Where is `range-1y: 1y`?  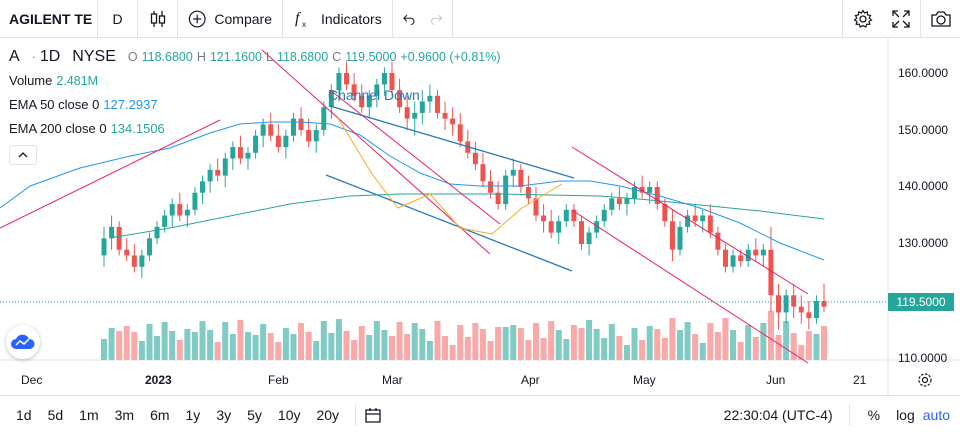
range-1y: 1y is located at coordinates (193, 414).